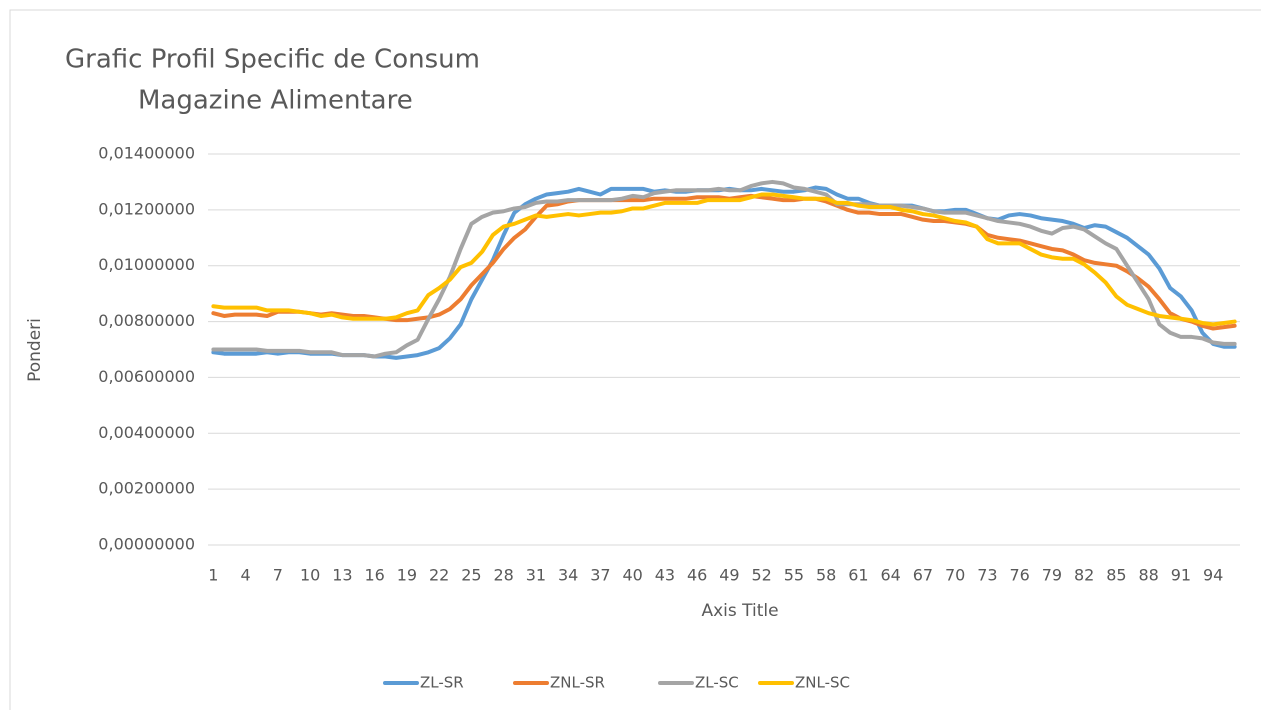 The width and height of the screenshot is (1261, 710). What do you see at coordinates (278, 575) in the screenshot?
I see `x-tick-label: 7` at bounding box center [278, 575].